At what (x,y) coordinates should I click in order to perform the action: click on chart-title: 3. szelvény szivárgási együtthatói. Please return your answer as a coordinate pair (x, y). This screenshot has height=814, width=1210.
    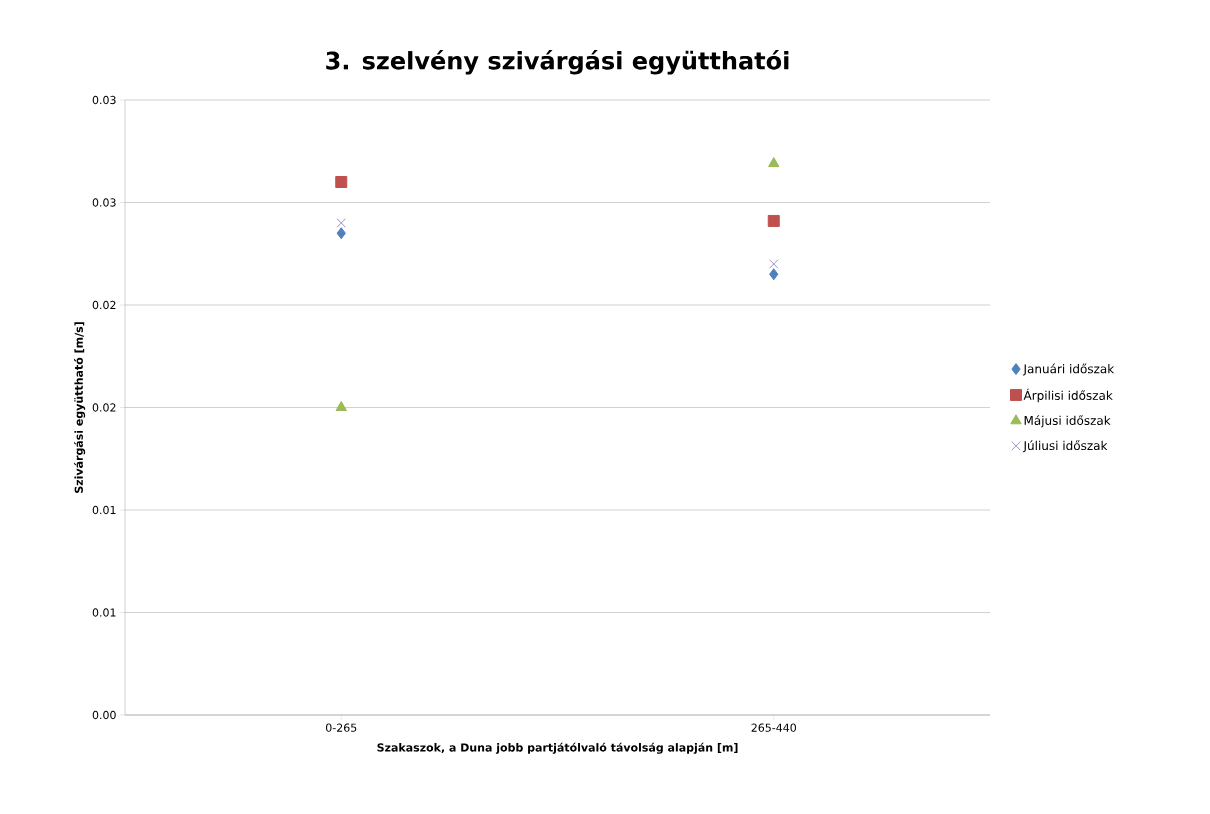
    Looking at the image, I should click on (557, 62).